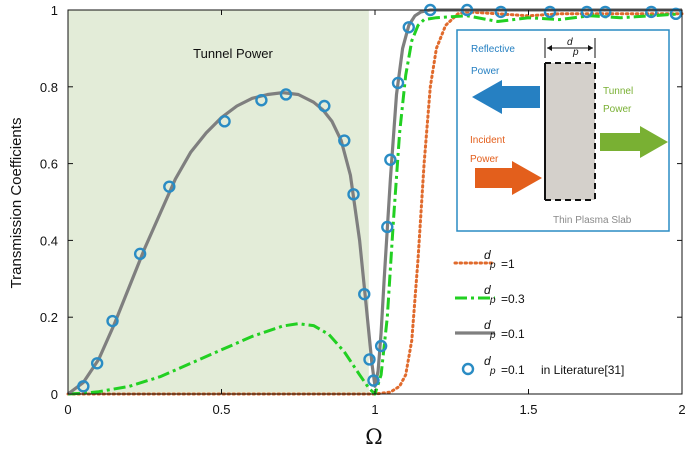  What do you see at coordinates (373, 437) in the screenshot?
I see `x-axis-label: Ω` at bounding box center [373, 437].